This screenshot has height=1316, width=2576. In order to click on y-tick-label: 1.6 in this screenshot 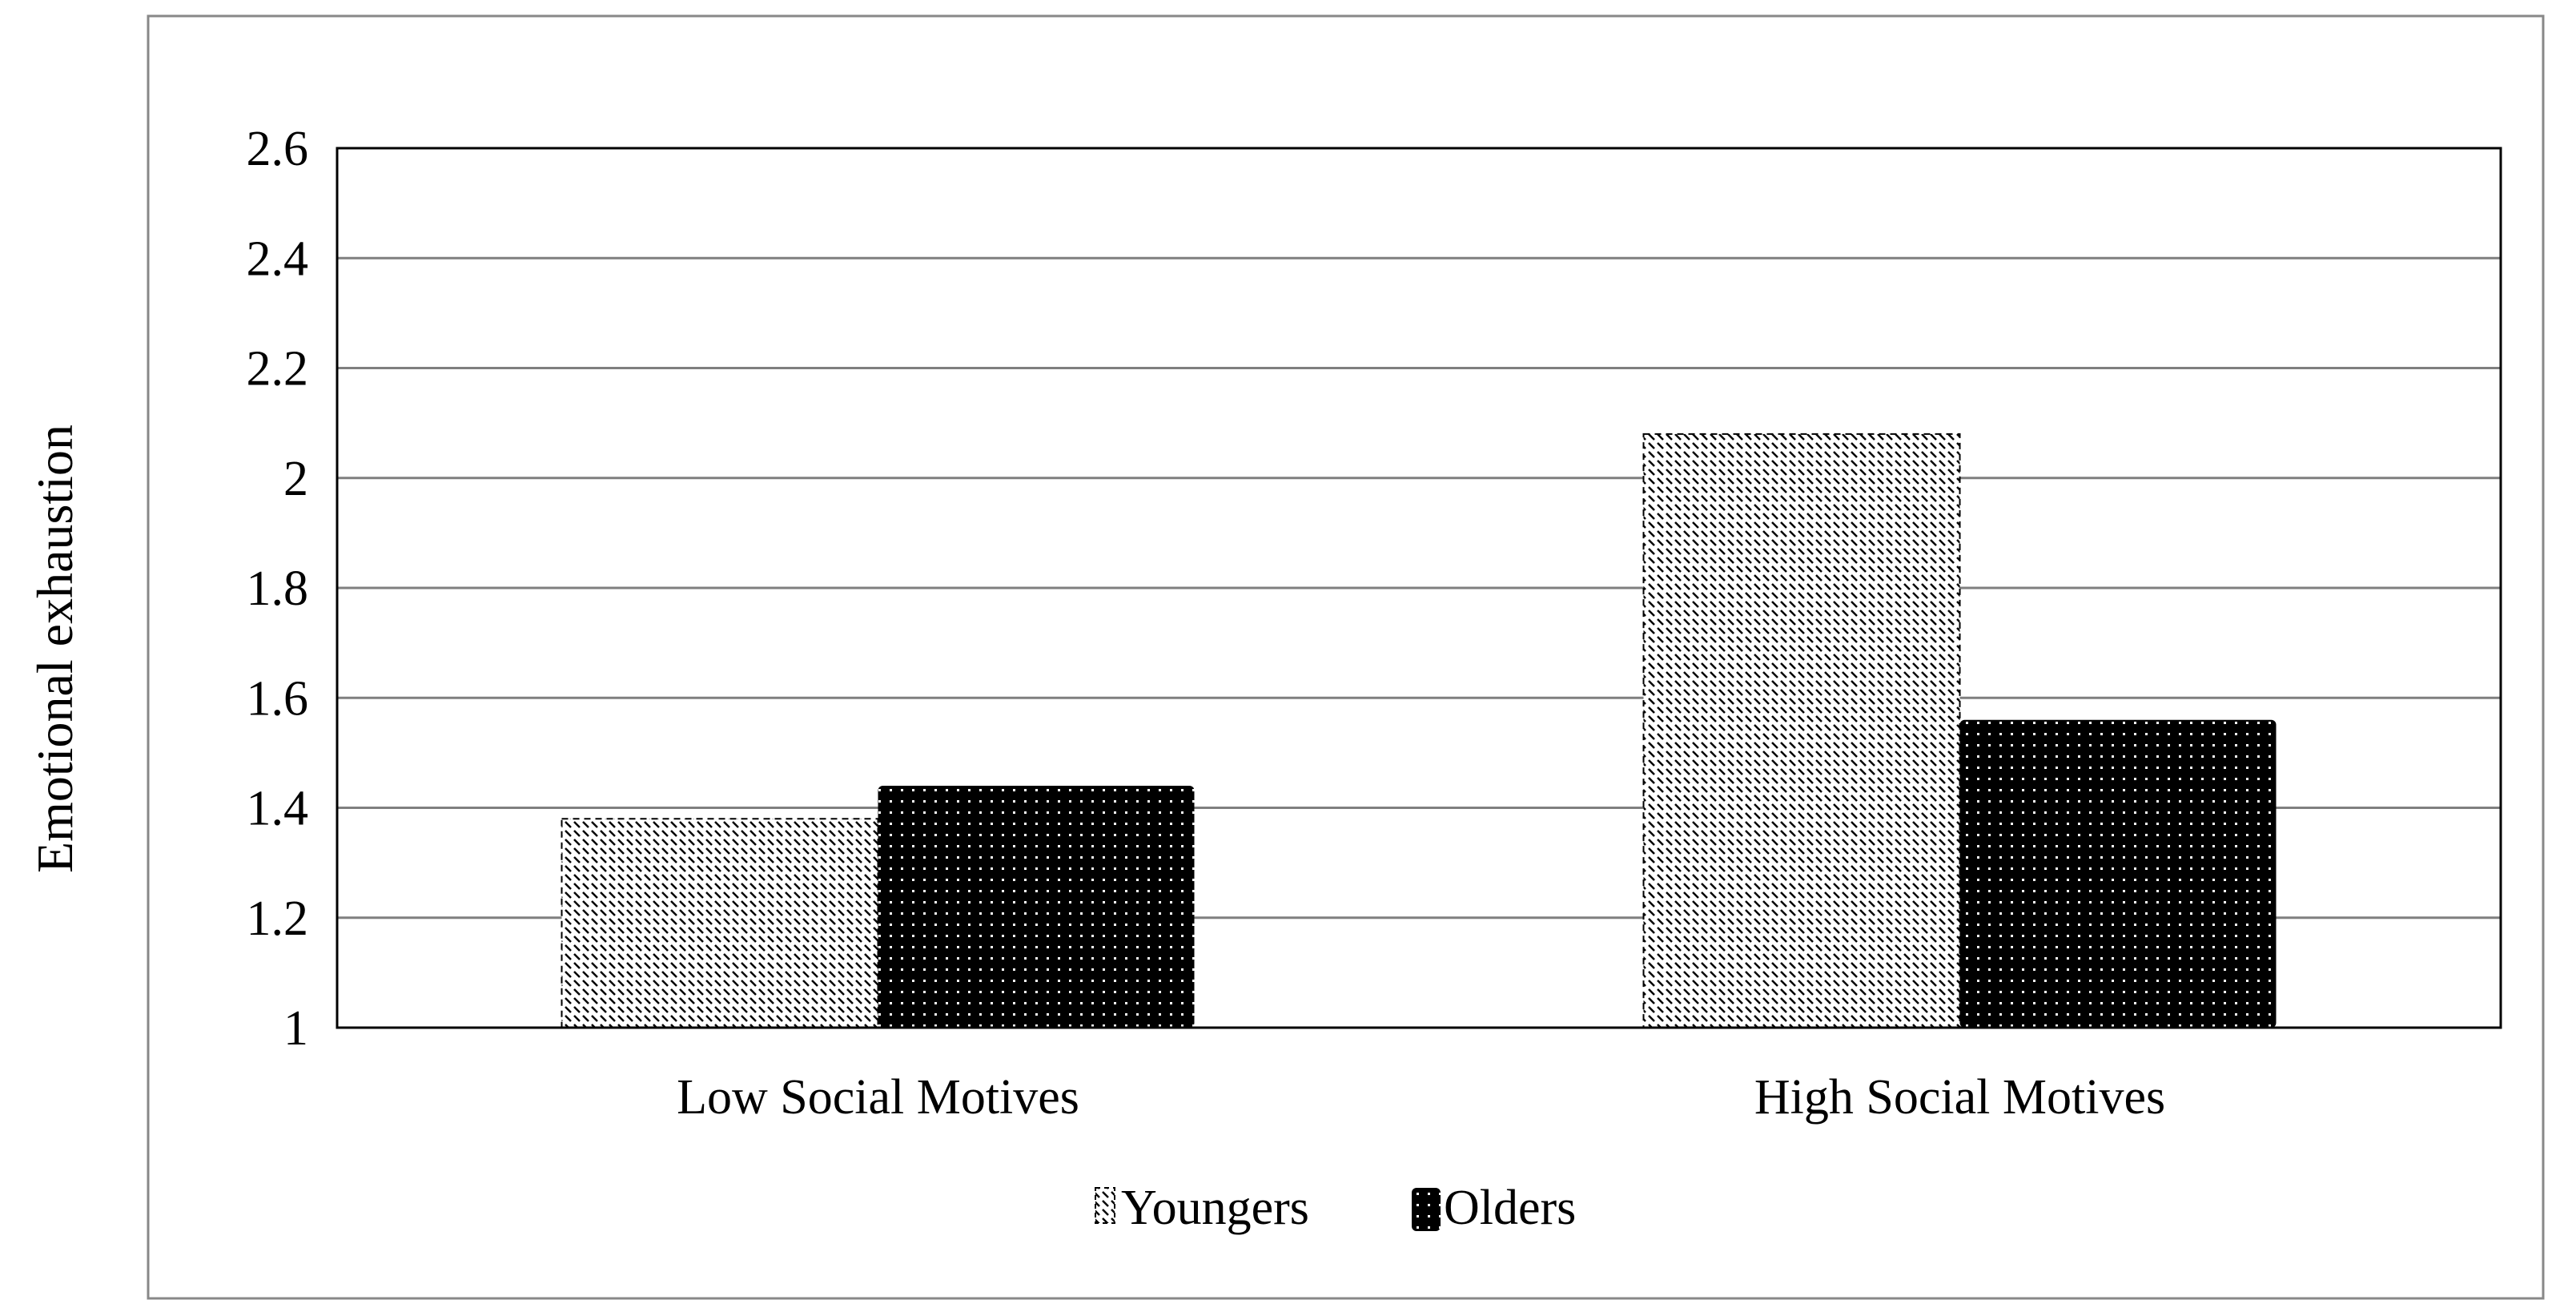, I will do `click(278, 698)`.